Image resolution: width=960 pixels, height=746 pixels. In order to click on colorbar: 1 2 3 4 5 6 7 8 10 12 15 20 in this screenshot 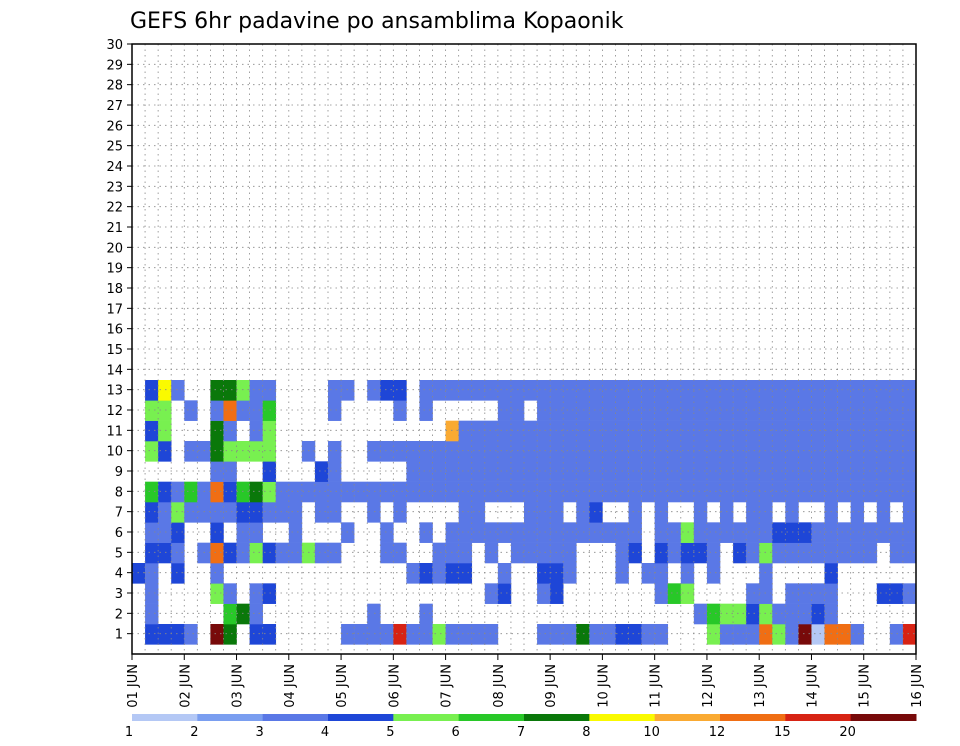, I will do `click(521, 727)`.